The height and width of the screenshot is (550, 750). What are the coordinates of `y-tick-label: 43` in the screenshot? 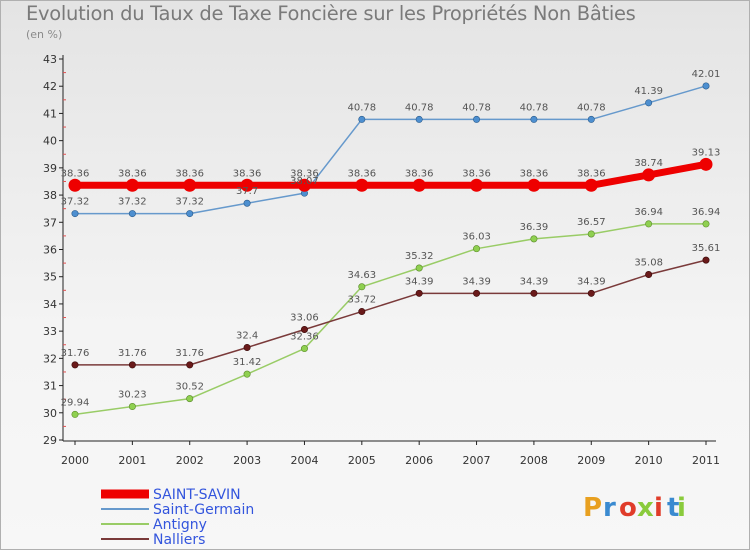 It's located at (50, 59).